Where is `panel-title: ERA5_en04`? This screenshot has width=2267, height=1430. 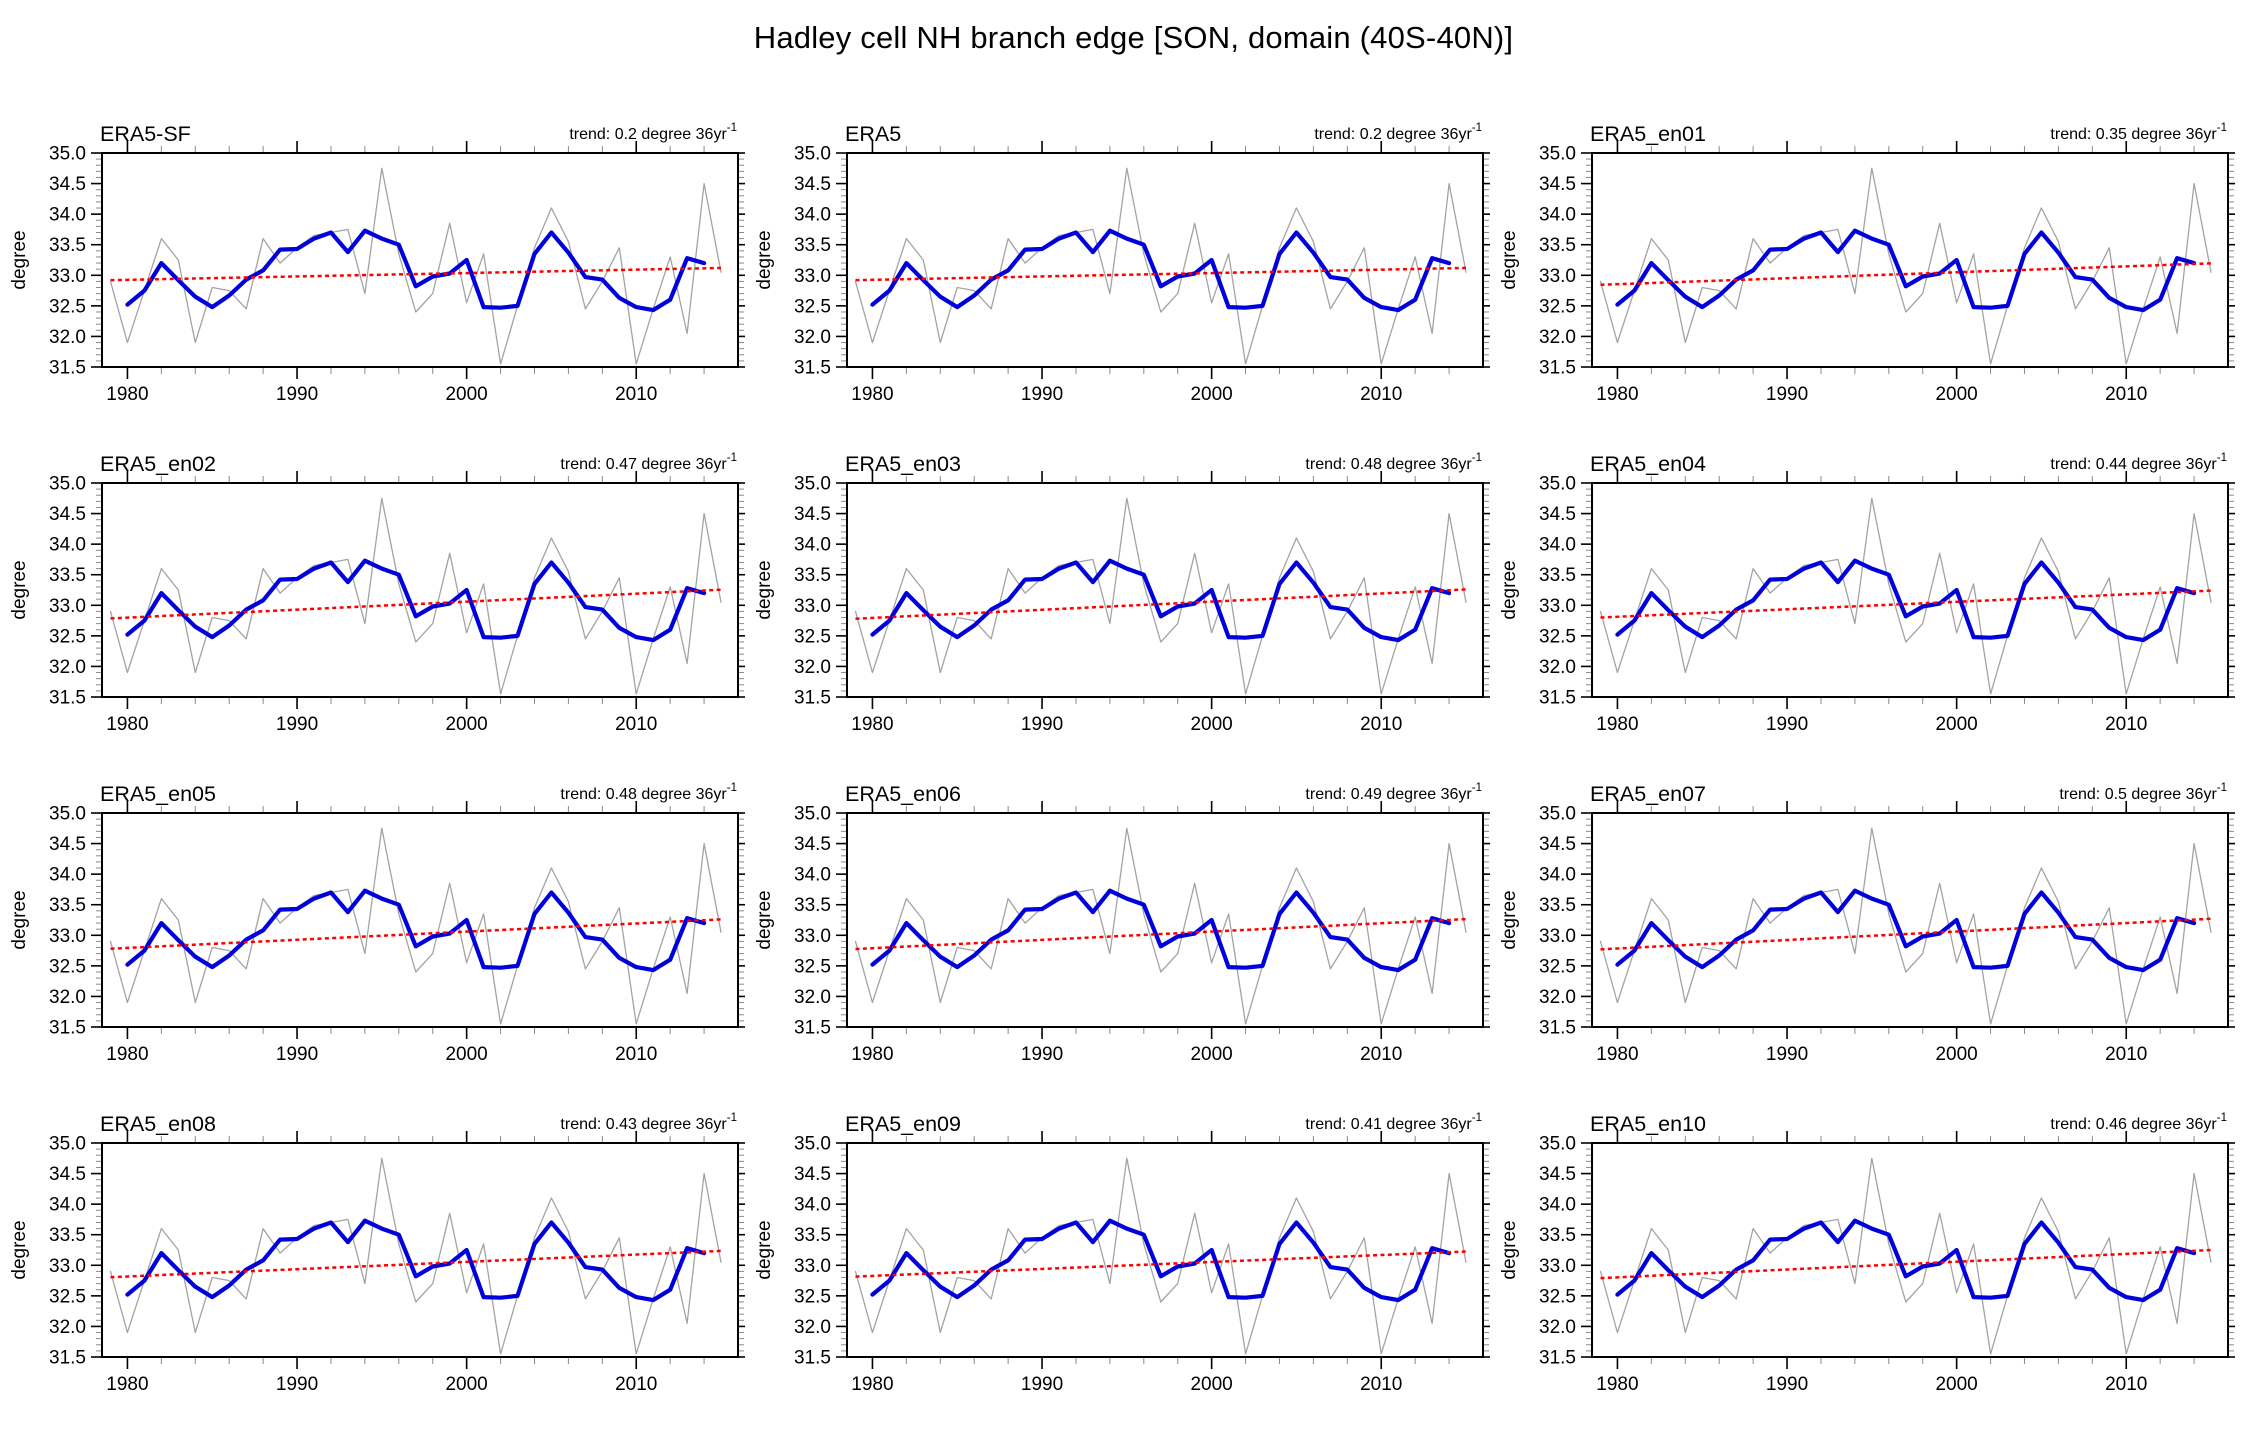
panel-title: ERA5_en04 is located at coordinates (1648, 464).